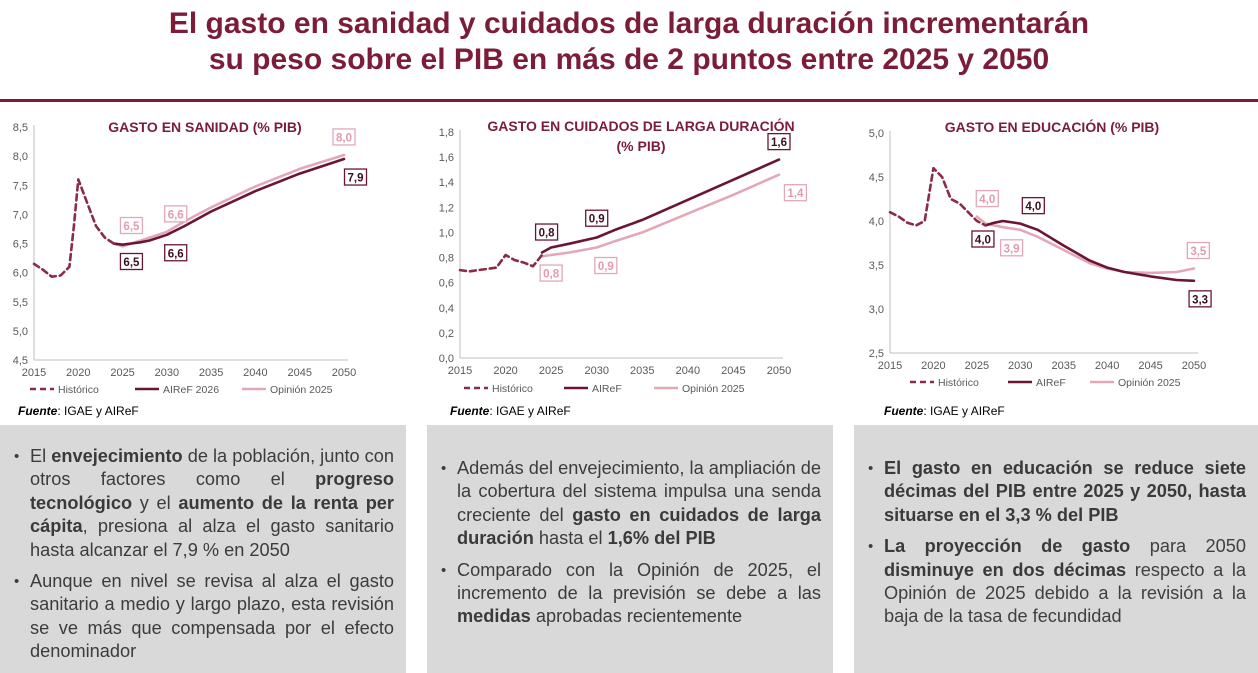 The image size is (1258, 673). Describe the element at coordinates (641, 146) in the screenshot. I see `chart-subtitle: (% PIB)` at that location.